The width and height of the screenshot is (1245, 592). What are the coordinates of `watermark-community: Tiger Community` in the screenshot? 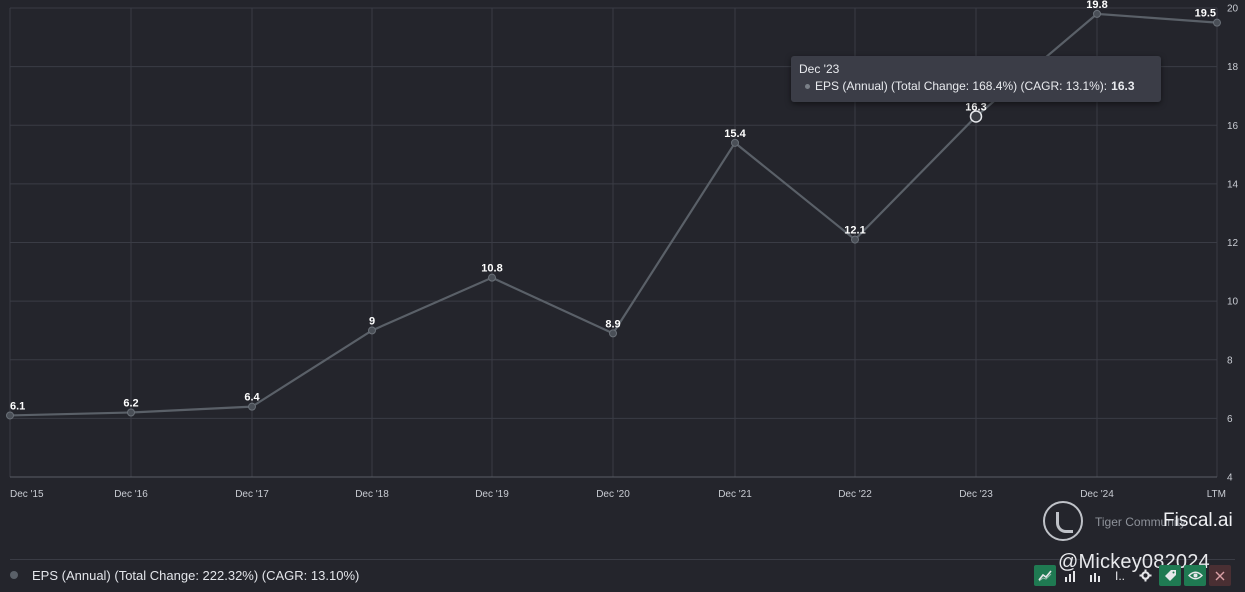 It's located at (1140, 522).